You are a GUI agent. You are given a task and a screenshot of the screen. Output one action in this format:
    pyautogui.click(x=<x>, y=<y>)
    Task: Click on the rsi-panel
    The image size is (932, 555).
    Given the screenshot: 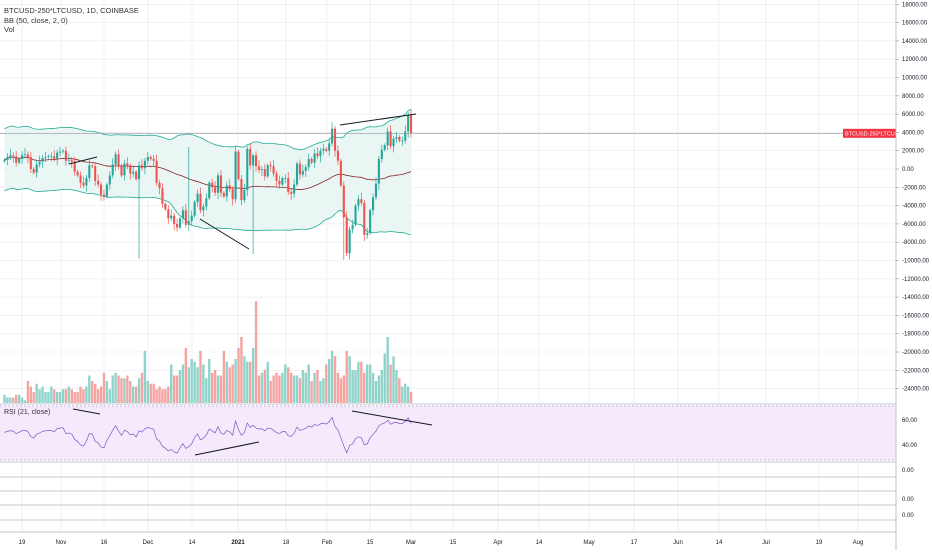 What is the action you would take?
    pyautogui.click(x=448, y=433)
    